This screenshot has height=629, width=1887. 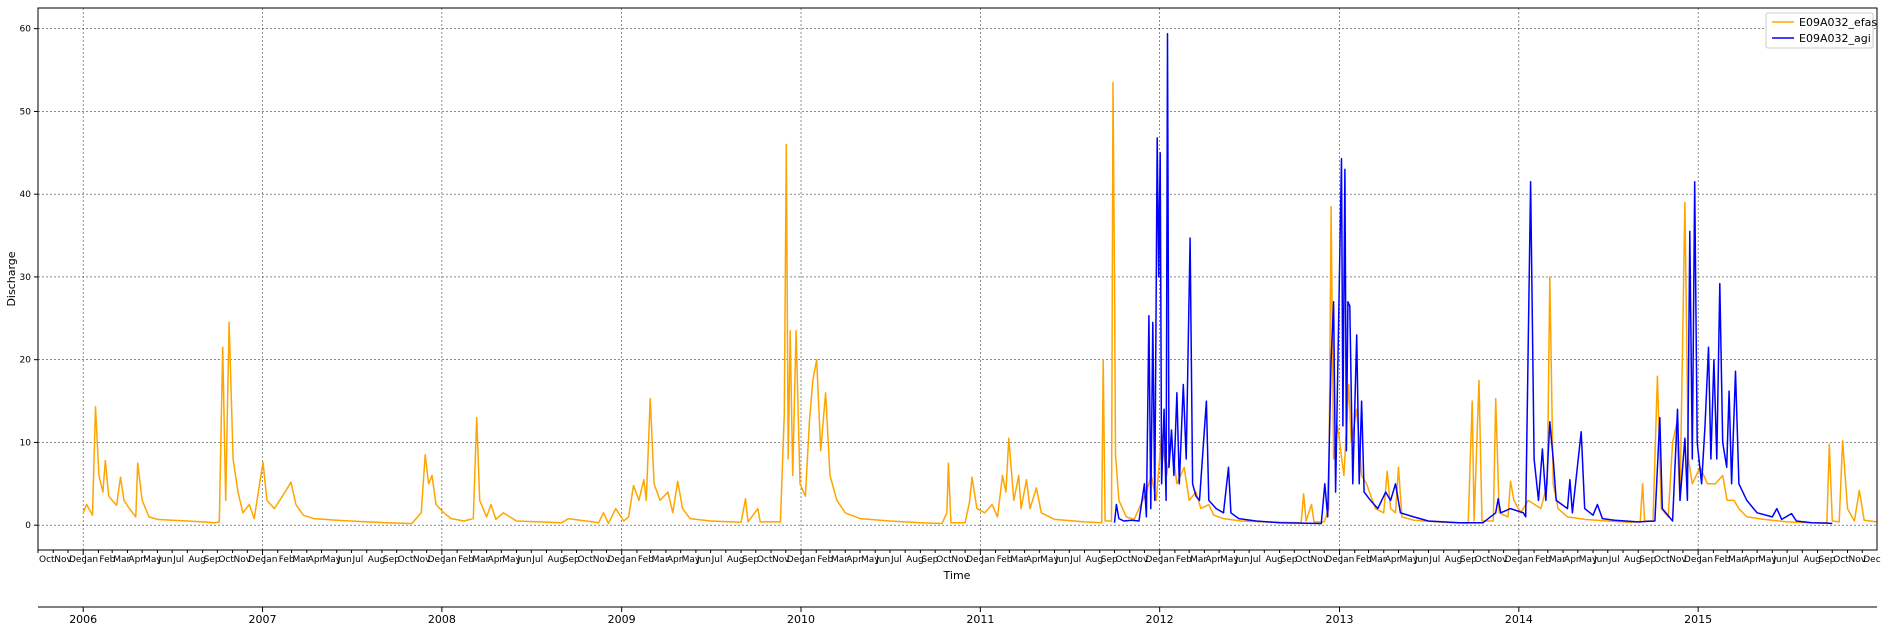 I want to click on legend-label-agi: E09A032_agi, so click(x=1835, y=38).